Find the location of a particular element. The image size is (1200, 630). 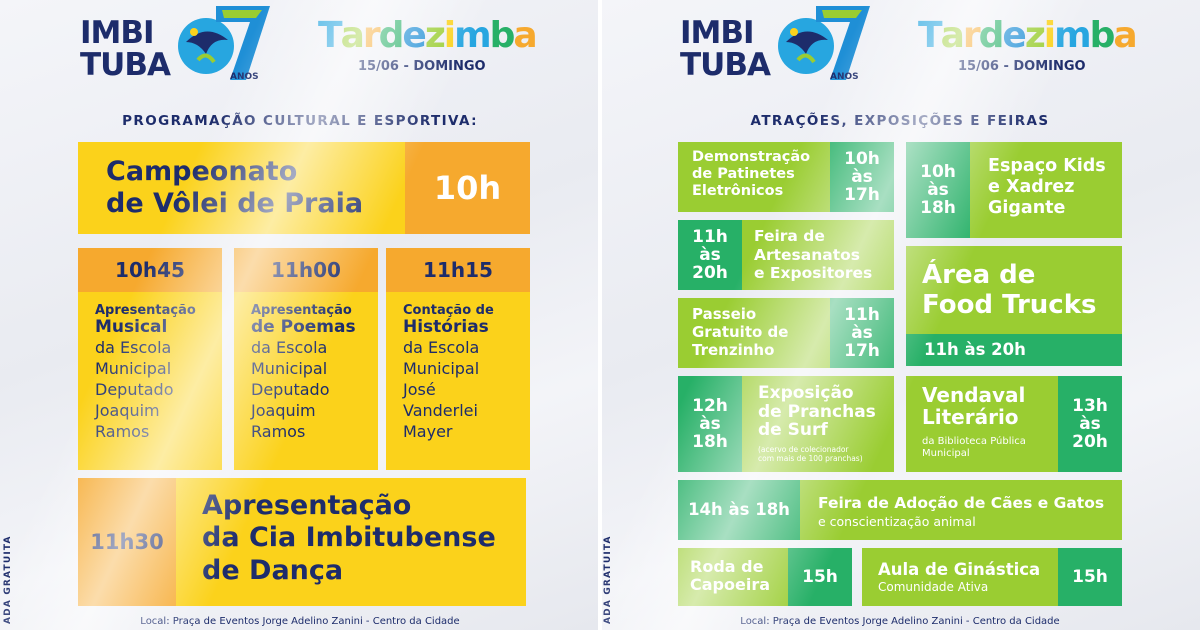

vendaval-time-text: 13h às 20h is located at coordinates (1090, 424).